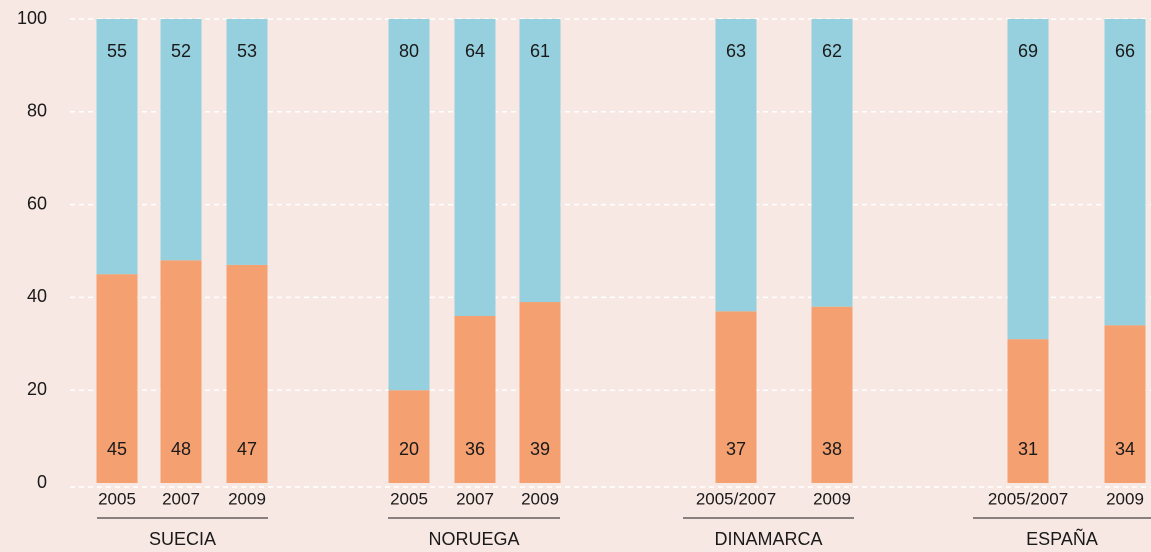 This screenshot has height=552, width=1151. What do you see at coordinates (1125, 51) in the screenshot?
I see `value-label: 66` at bounding box center [1125, 51].